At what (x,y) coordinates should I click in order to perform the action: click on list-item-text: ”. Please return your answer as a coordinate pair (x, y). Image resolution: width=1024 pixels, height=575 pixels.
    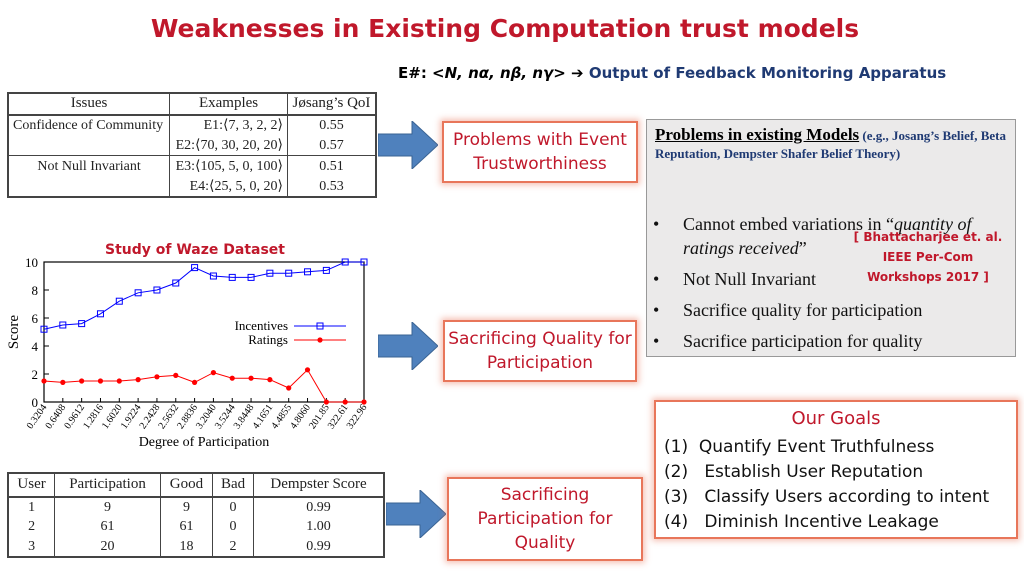
    Looking at the image, I should click on (802, 248).